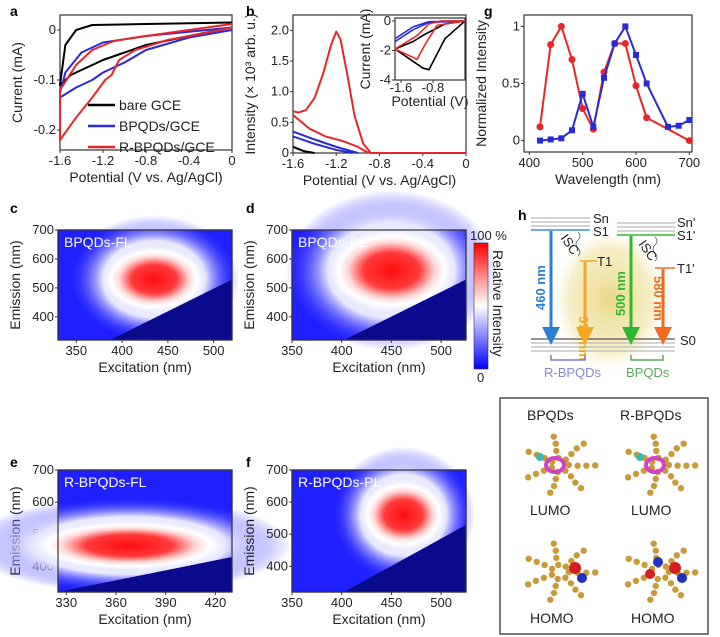 The height and width of the screenshot is (637, 720). I want to click on panel-label-f: f, so click(248, 462).